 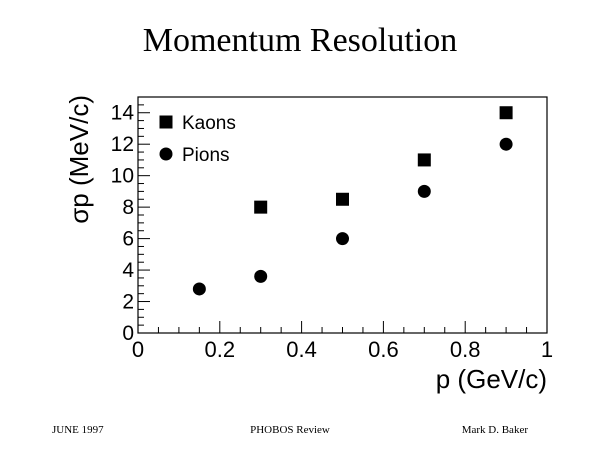 What do you see at coordinates (491, 379) in the screenshot?
I see `x-axis-label: p (GeV/c)` at bounding box center [491, 379].